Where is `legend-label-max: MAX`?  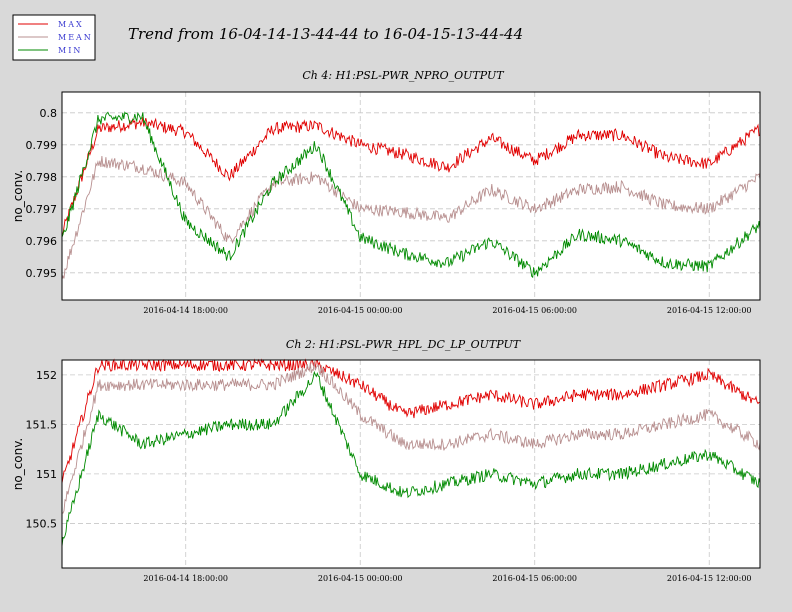 legend-label-max: MAX is located at coordinates (71, 24).